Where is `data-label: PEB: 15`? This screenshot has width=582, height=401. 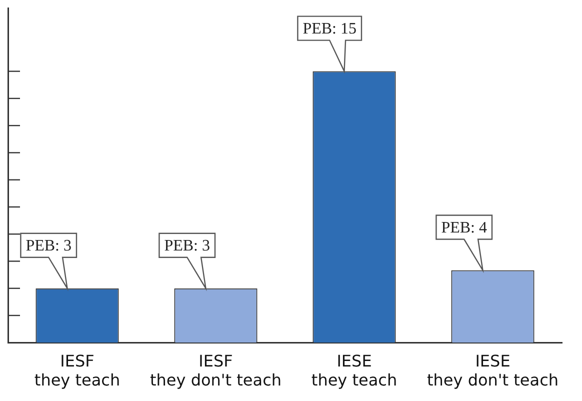
data-label: PEB: 15 is located at coordinates (329, 29).